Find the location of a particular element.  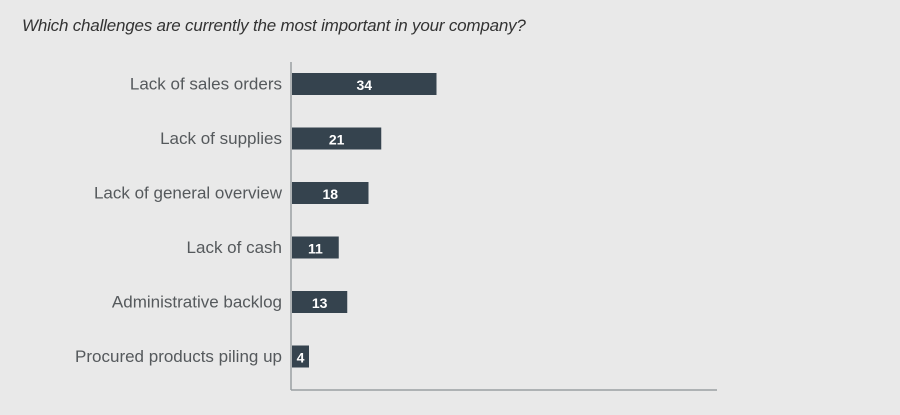

bar-row: Lack of sales orders 34 is located at coordinates (283, 84).